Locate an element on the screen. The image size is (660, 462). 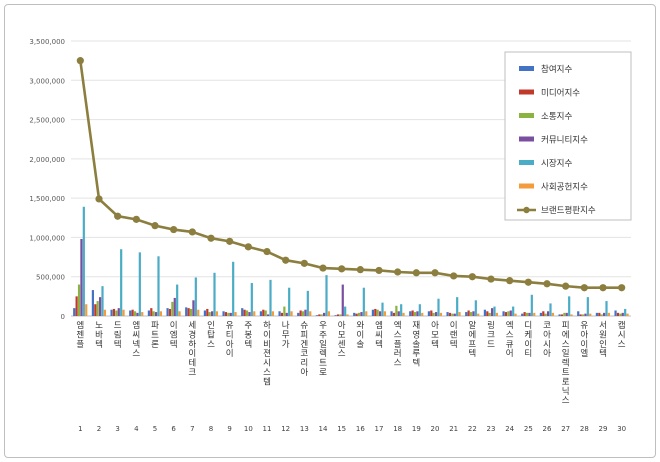
legend-marker is located at coordinates (526, 210).